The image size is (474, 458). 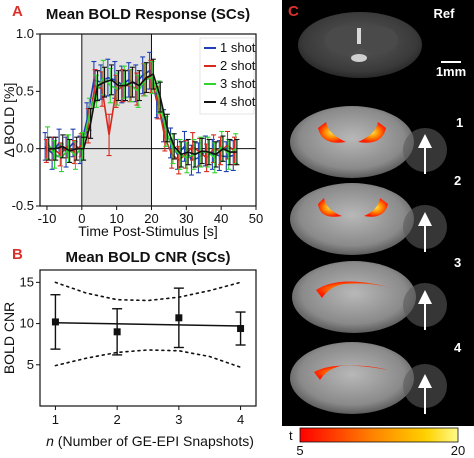 I want to click on colorbar: t 5 20, so click(x=377, y=442).